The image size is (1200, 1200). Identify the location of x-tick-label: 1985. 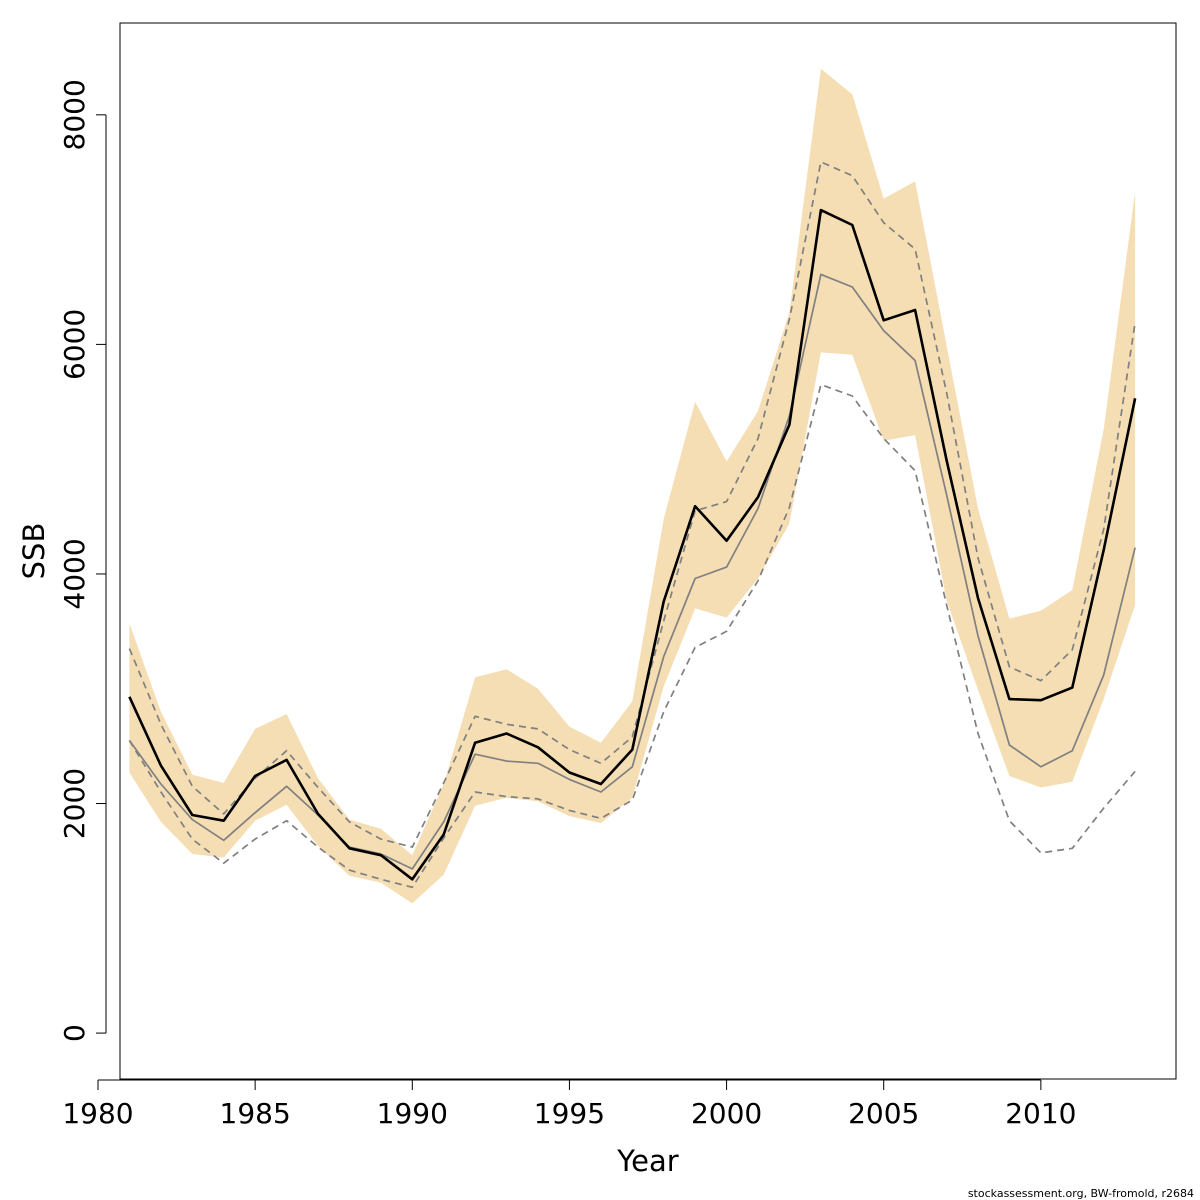
(255, 1113).